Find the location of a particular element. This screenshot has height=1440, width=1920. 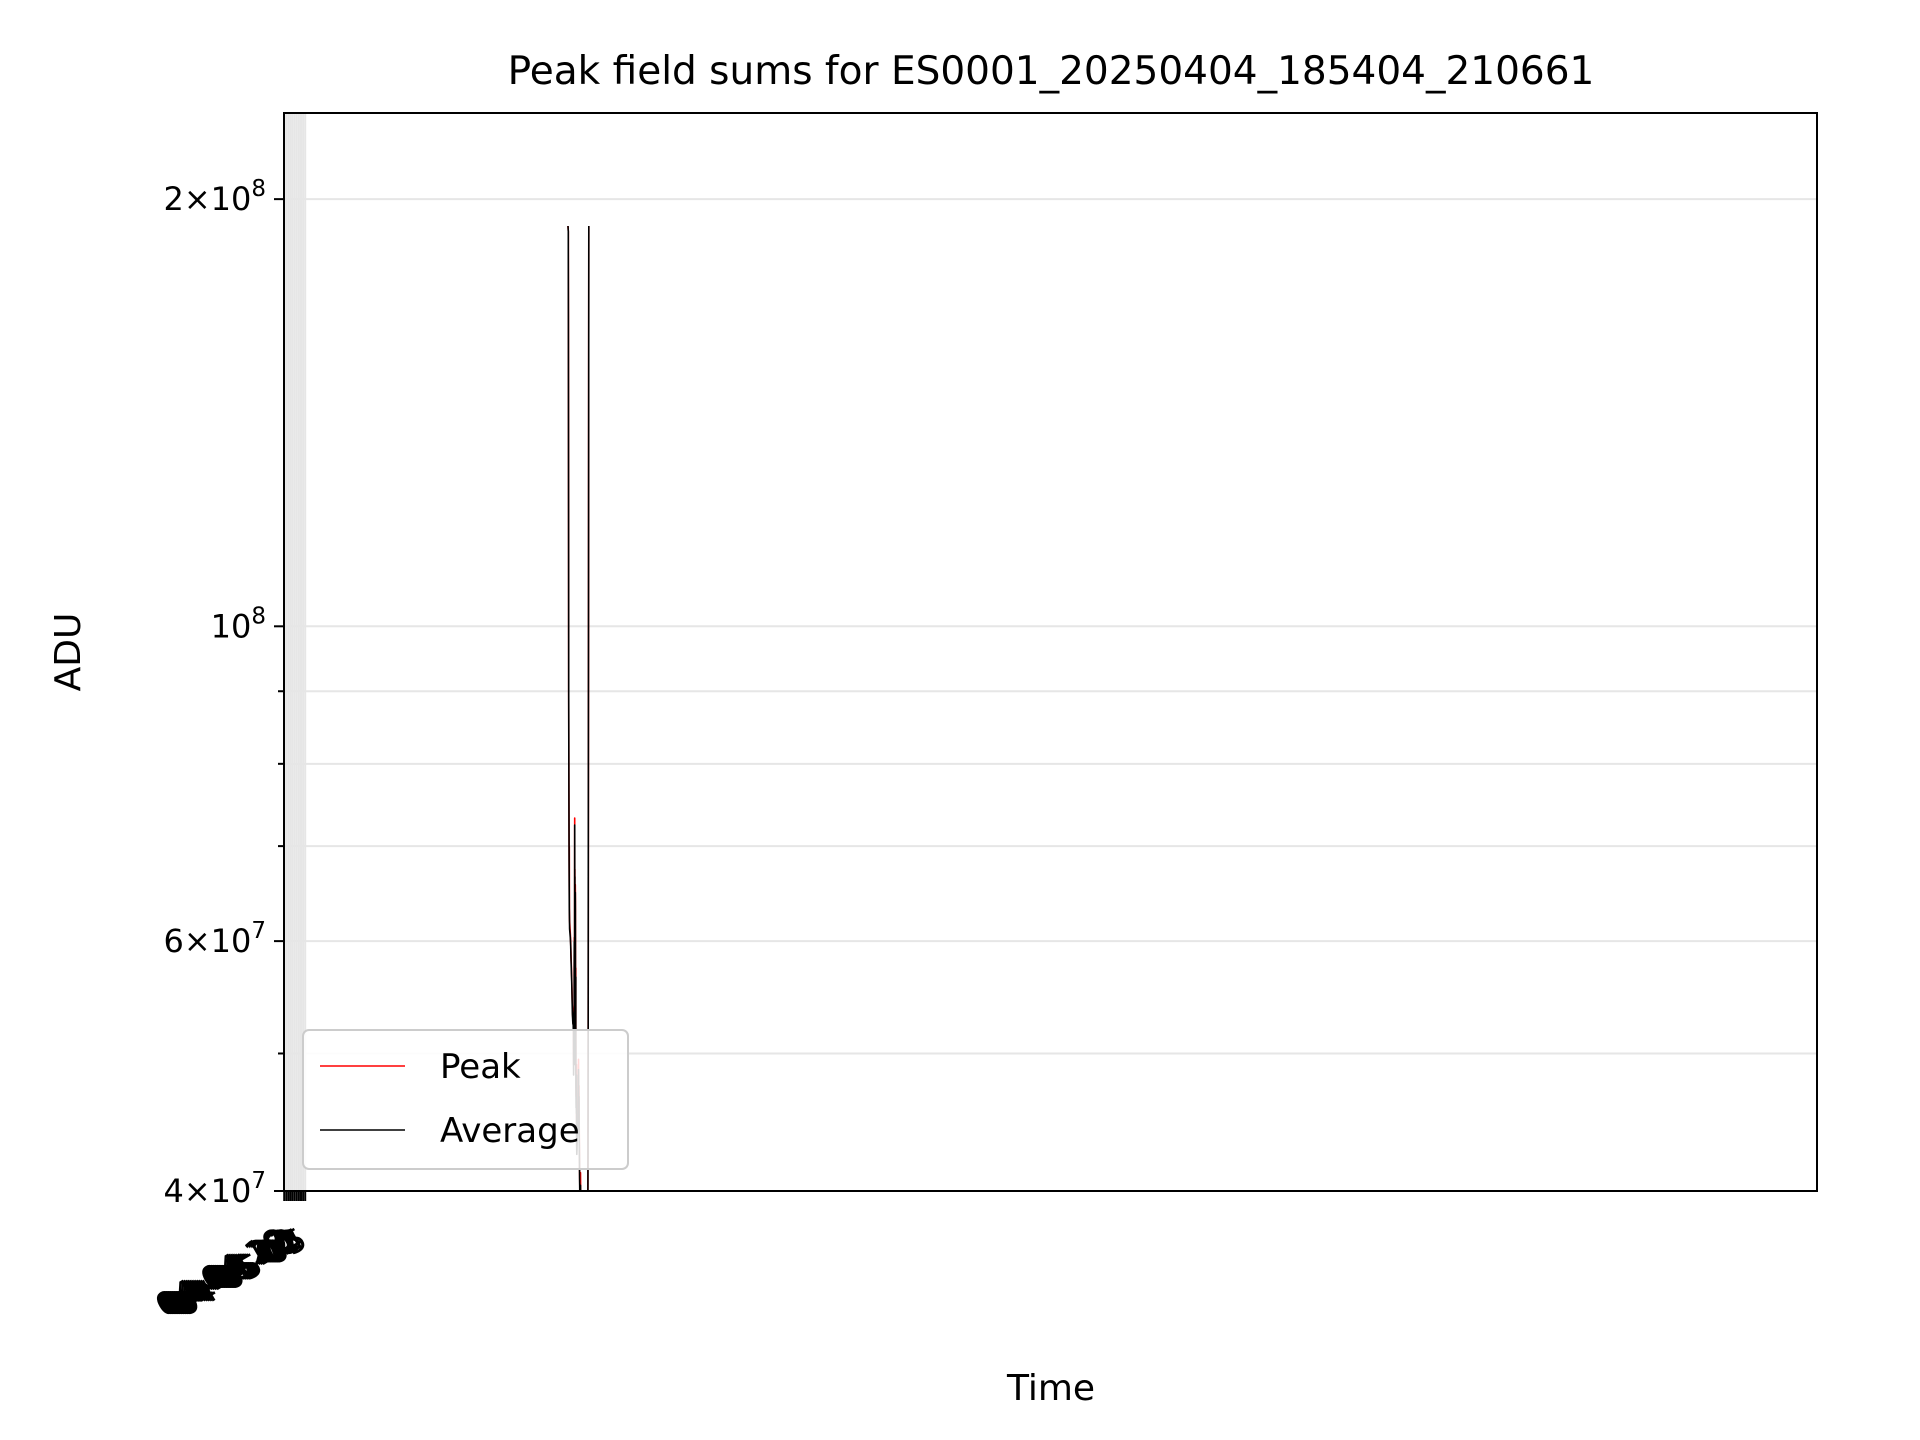

y-tick-label: 108 is located at coordinates (238, 624).